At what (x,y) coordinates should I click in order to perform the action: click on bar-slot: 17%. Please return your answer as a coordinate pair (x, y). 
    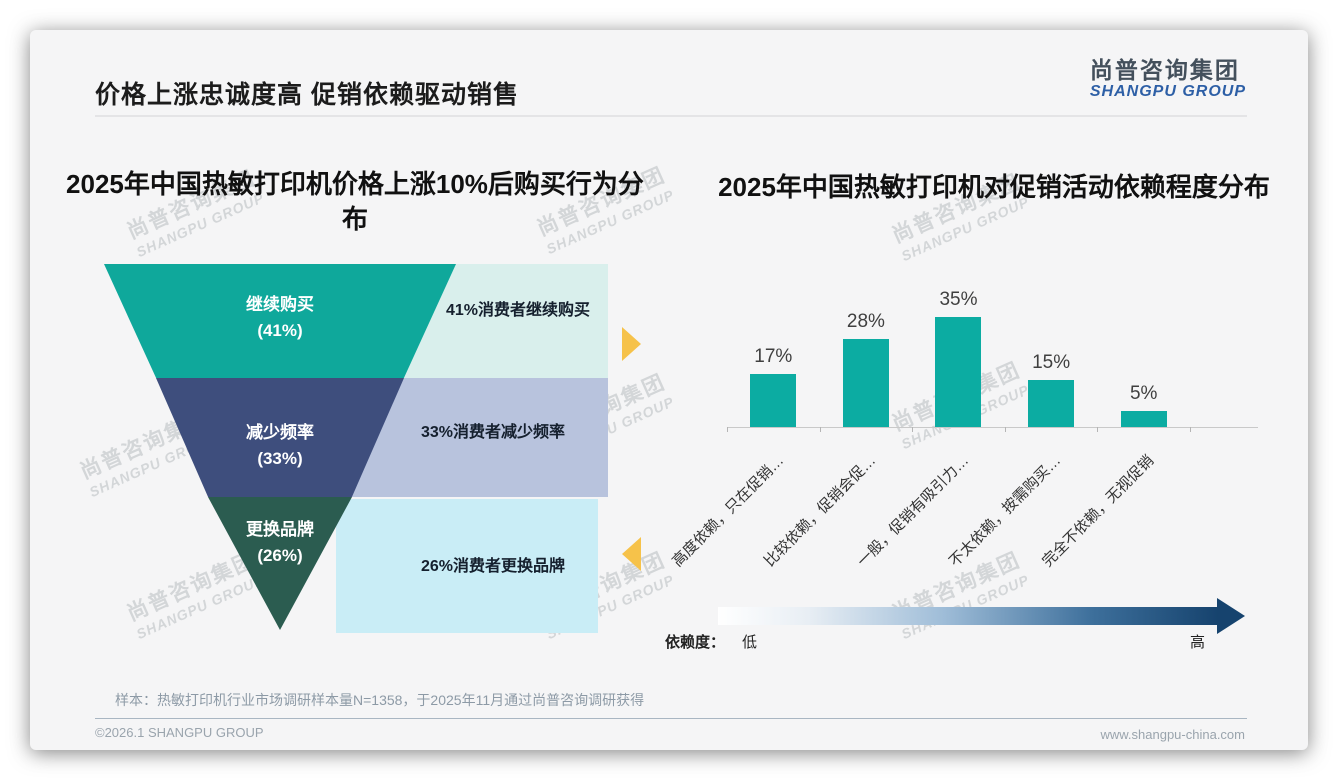
    Looking at the image, I should click on (773, 352).